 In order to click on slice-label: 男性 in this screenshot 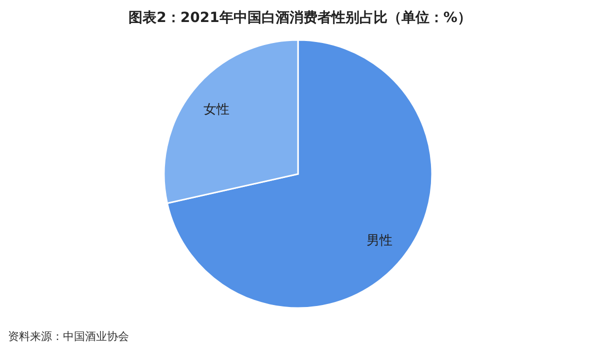, I will do `click(379, 240)`.